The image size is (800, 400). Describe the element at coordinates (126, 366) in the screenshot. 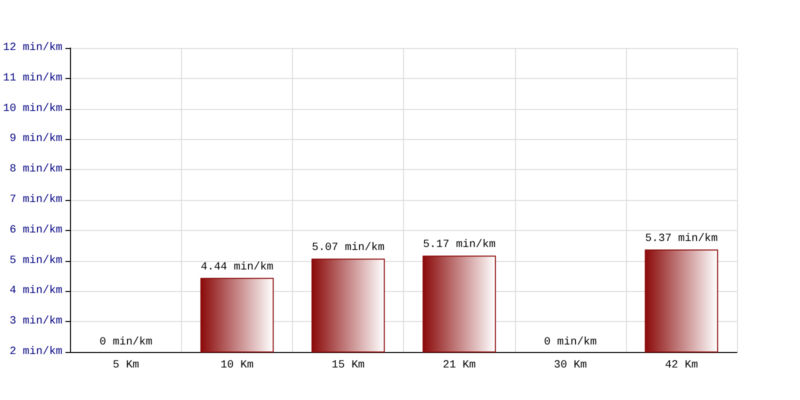

I see `x-tick-label: 5 Km` at that location.